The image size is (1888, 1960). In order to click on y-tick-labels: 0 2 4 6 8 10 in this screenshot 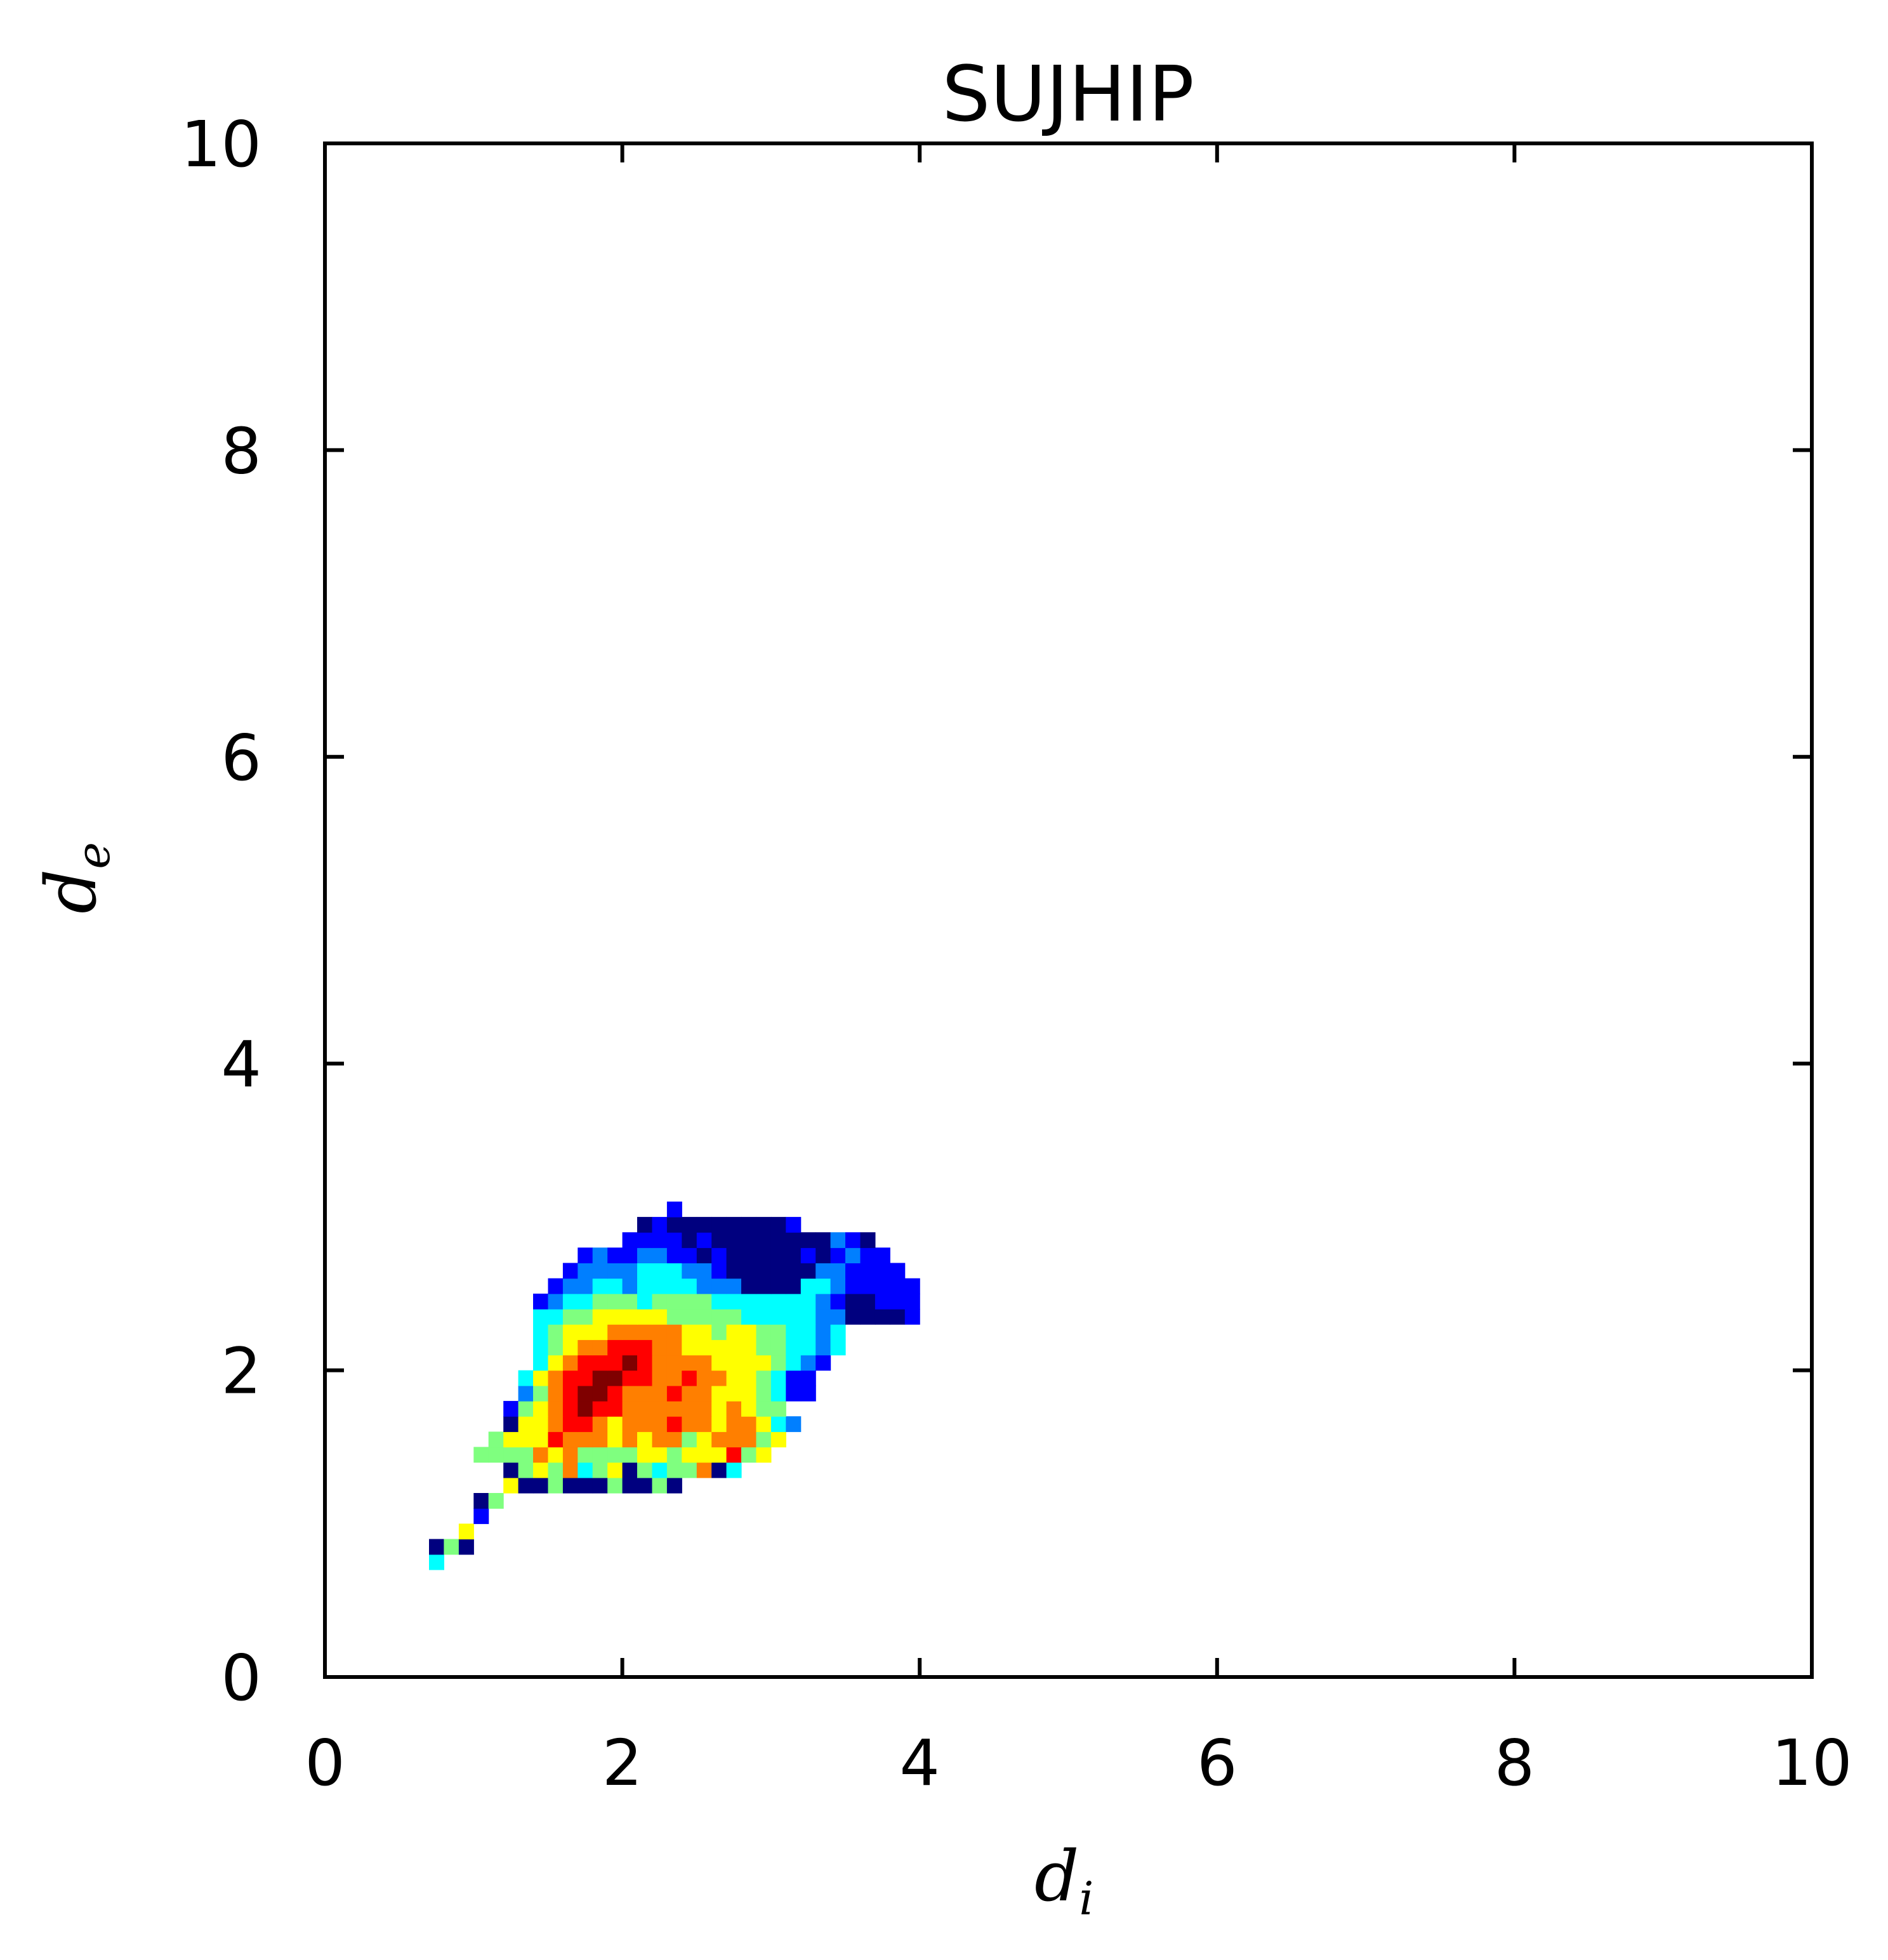, I will do `click(221, 911)`.